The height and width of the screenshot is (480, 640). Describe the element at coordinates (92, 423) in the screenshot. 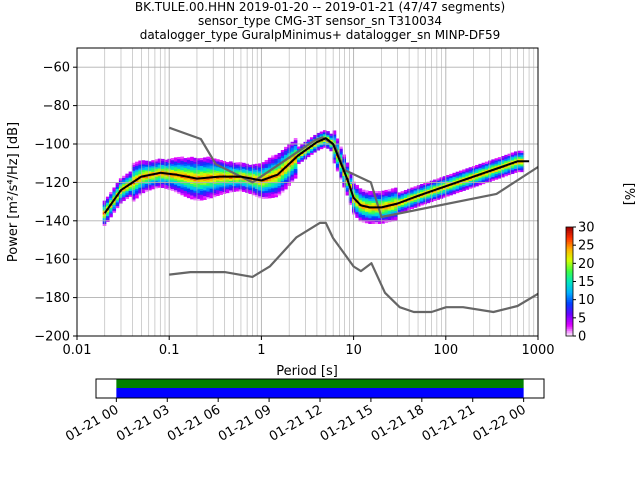

I see `time-tick-label: 01-21 00` at that location.